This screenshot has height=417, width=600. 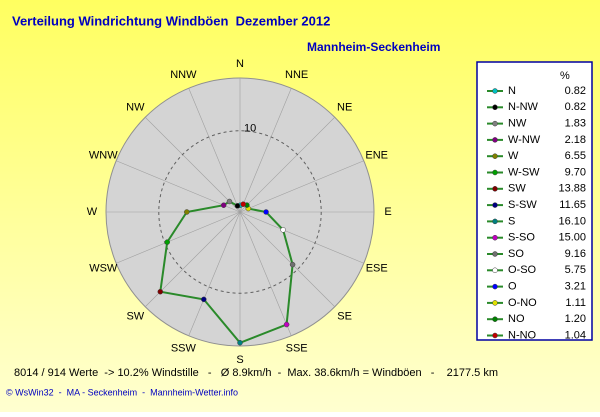 I want to click on chart-subtitle: Mannheim-Seckenheim, so click(x=373, y=47).